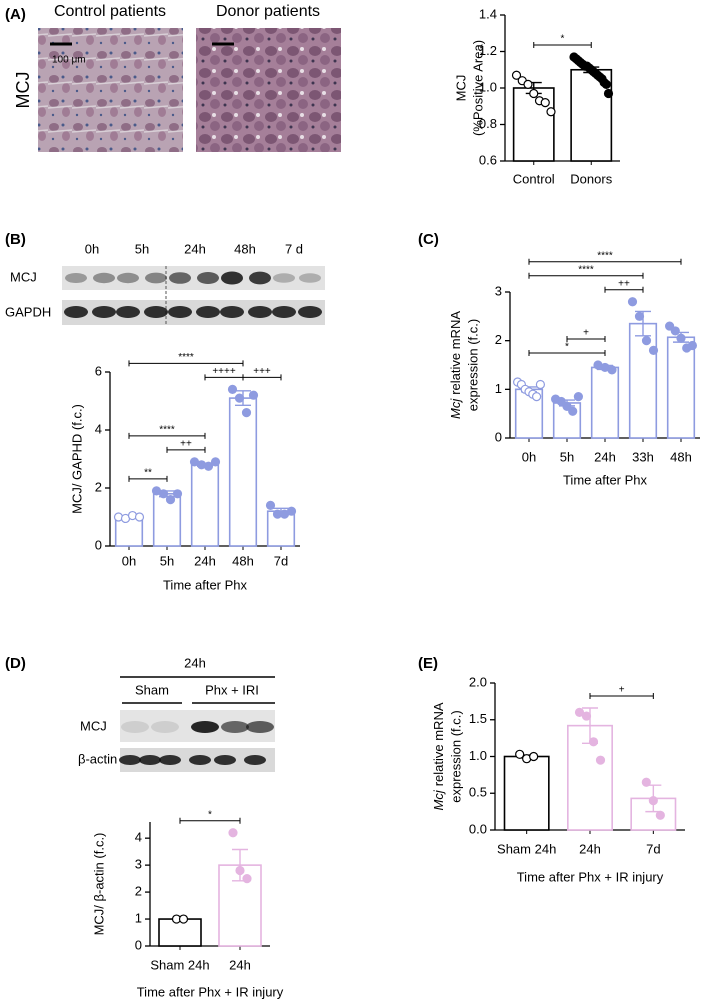  I want to click on x-tick-label: Sham 24h, so click(526, 848).